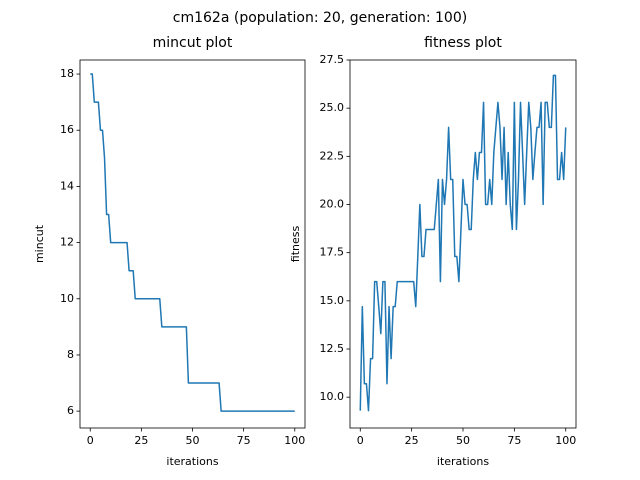  I want to click on y-tick-label: 14, so click(67, 185).